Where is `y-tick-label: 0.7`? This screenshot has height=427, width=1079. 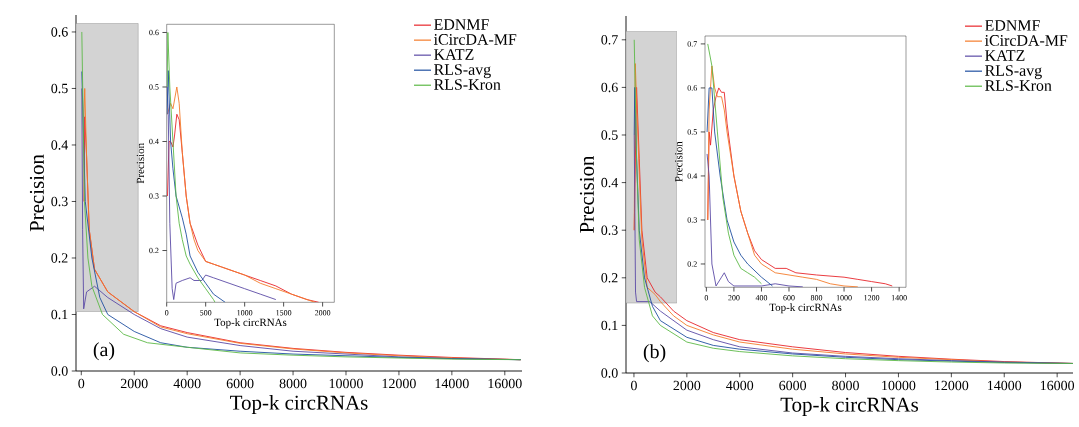 y-tick-label: 0.7 is located at coordinates (609, 40).